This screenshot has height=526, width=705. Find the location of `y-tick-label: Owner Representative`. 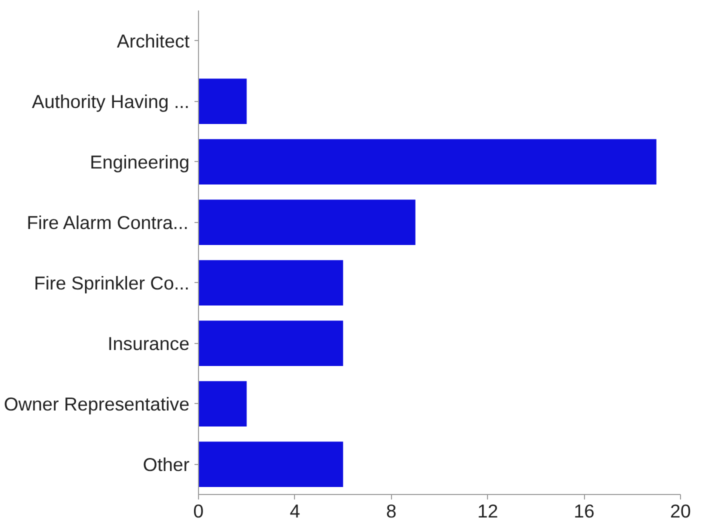

y-tick-label: Owner Representative is located at coordinates (97, 403).